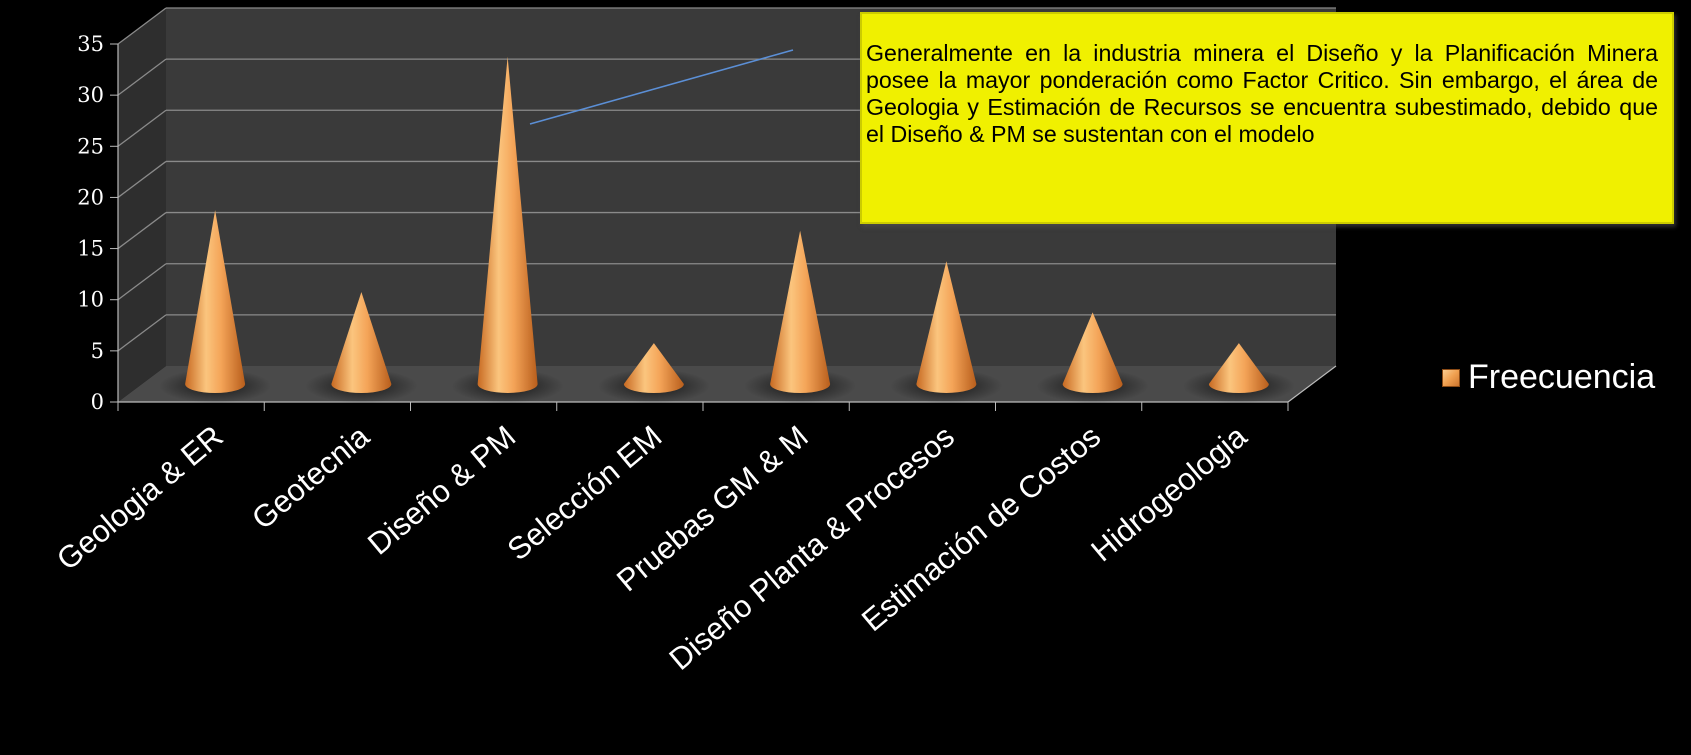 The width and height of the screenshot is (1691, 755). What do you see at coordinates (310, 477) in the screenshot?
I see `x-category-label: Geotecnia` at bounding box center [310, 477].